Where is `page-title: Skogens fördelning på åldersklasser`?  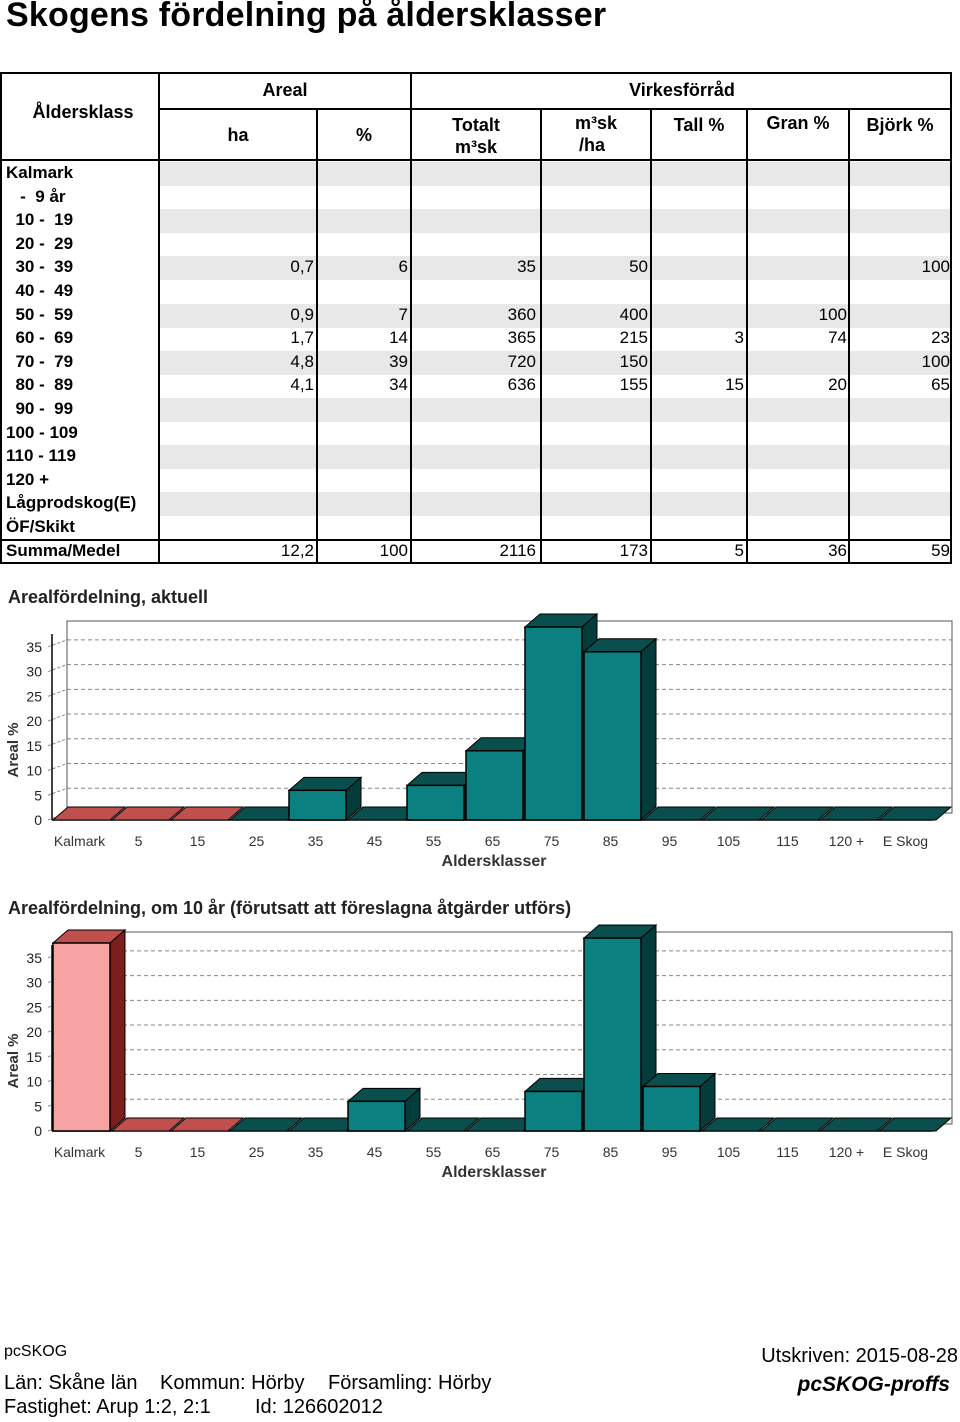
page-title: Skogens fördelning på åldersklasser is located at coordinates (306, 17).